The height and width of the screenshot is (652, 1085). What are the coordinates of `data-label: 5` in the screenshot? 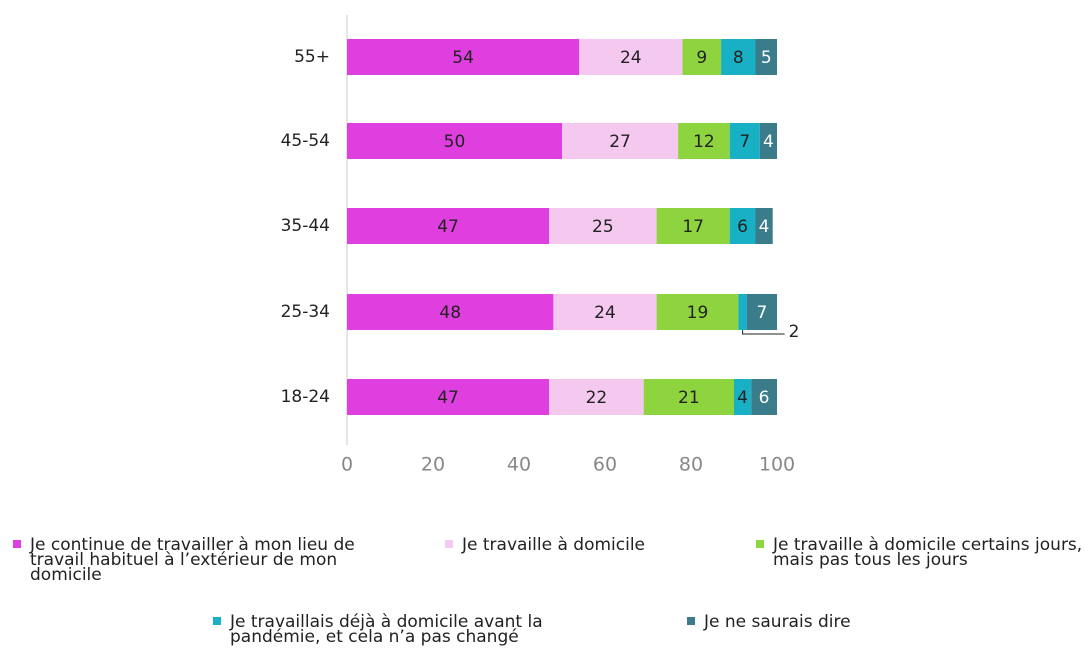 It's located at (766, 58).